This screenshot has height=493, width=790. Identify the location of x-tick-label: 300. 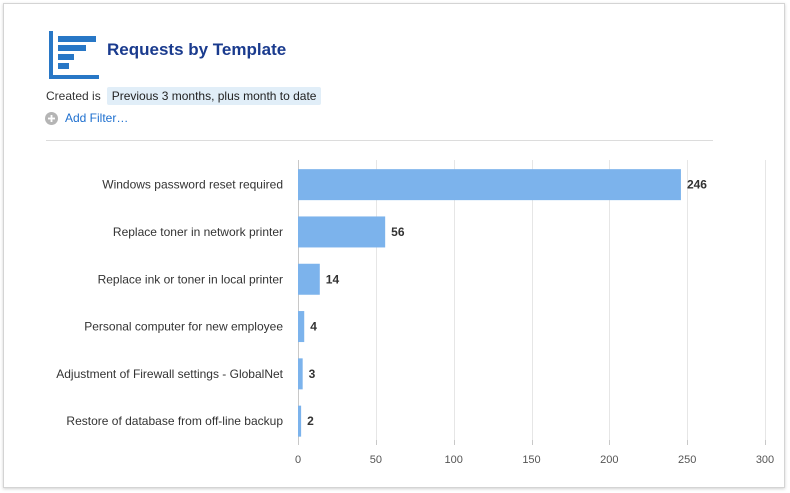
(765, 460).